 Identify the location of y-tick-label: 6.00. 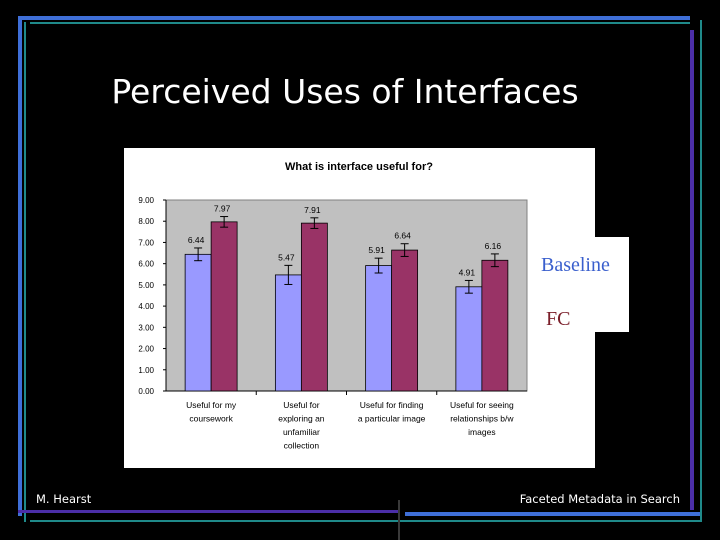
(146, 264).